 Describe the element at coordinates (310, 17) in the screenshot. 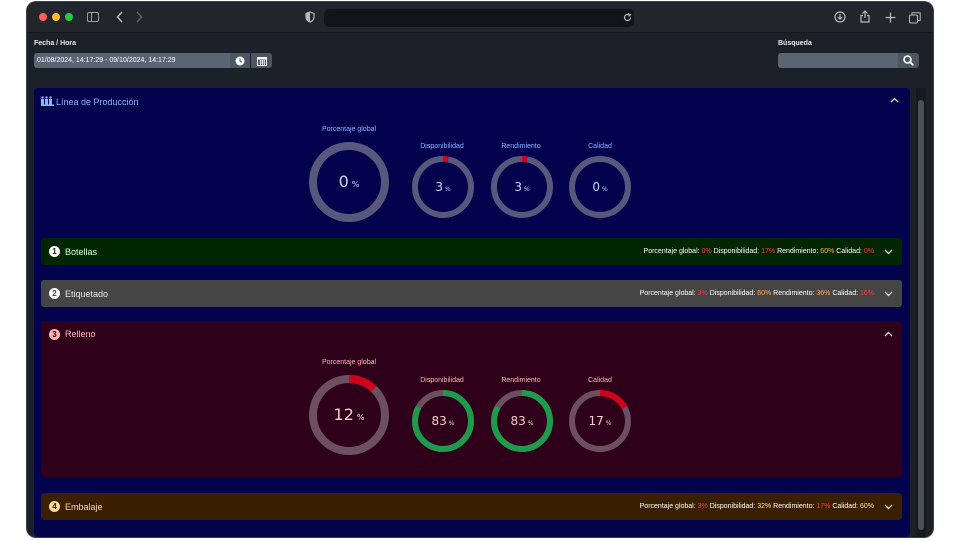

I see `shield-icon` at that location.